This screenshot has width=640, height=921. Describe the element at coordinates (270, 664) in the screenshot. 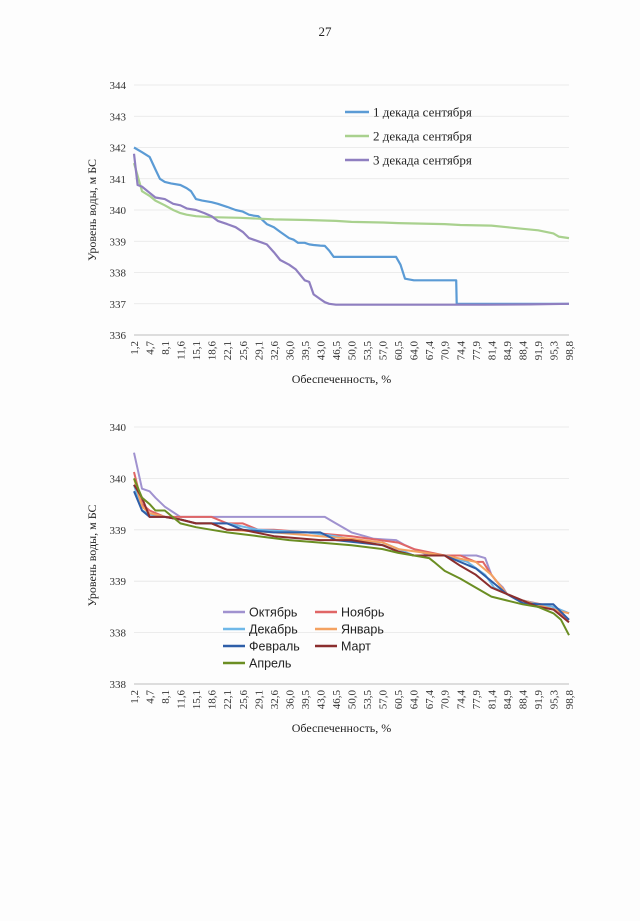

I see `legend-label: Апрель` at that location.